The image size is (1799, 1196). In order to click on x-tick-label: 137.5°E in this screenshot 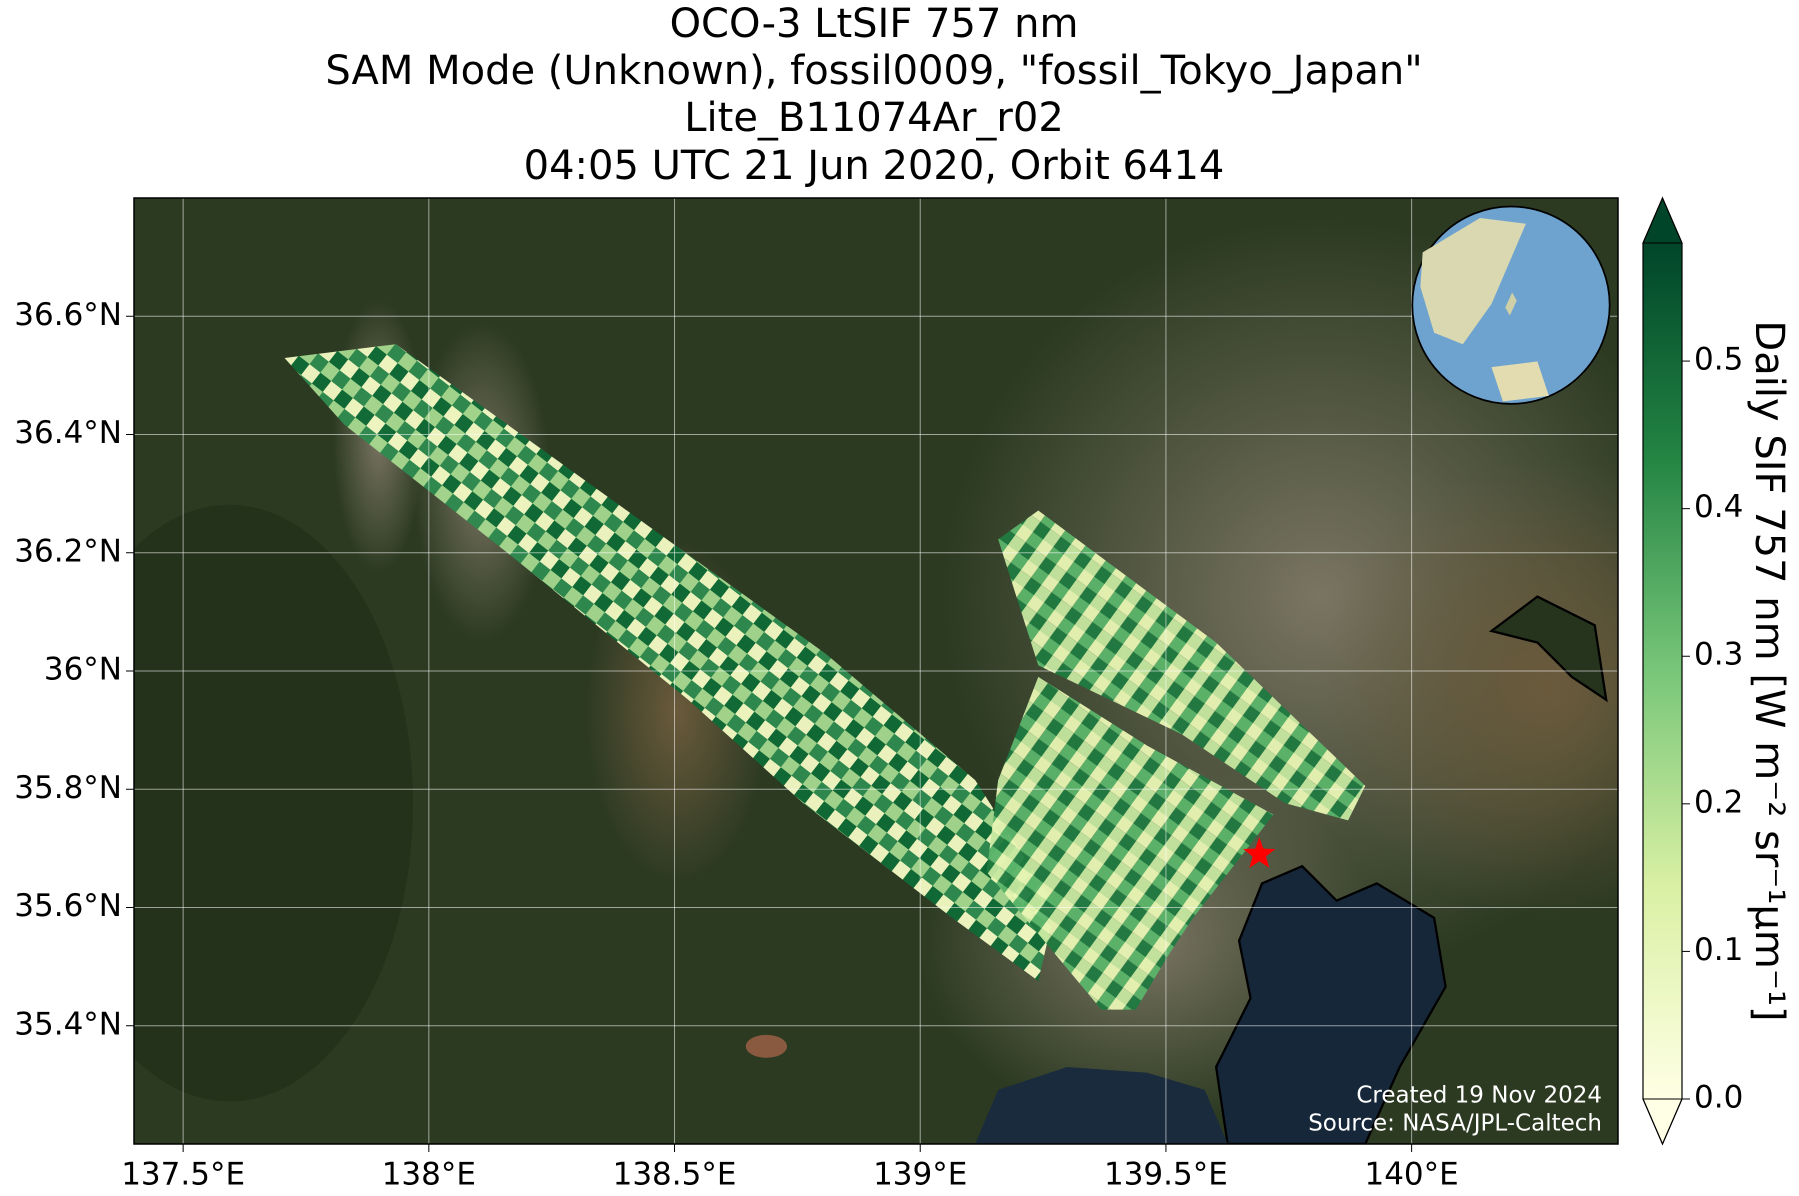, I will do `click(183, 1175)`.